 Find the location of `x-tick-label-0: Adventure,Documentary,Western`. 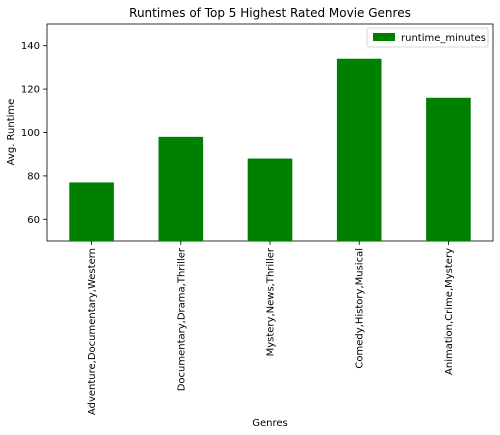

x-tick-label-0: Adventure,Documentary,Western is located at coordinates (92, 331).